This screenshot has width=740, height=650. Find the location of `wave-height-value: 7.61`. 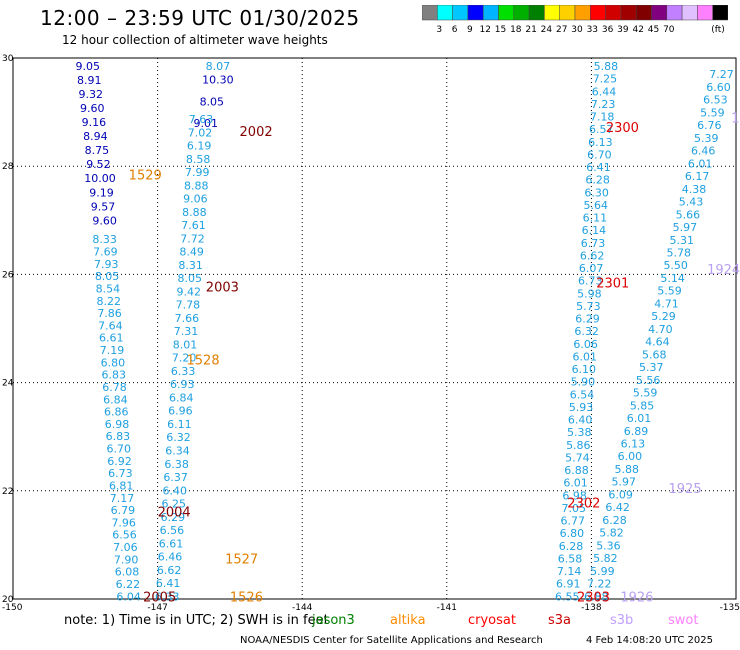

wave-height-value: 7.61 is located at coordinates (193, 225).